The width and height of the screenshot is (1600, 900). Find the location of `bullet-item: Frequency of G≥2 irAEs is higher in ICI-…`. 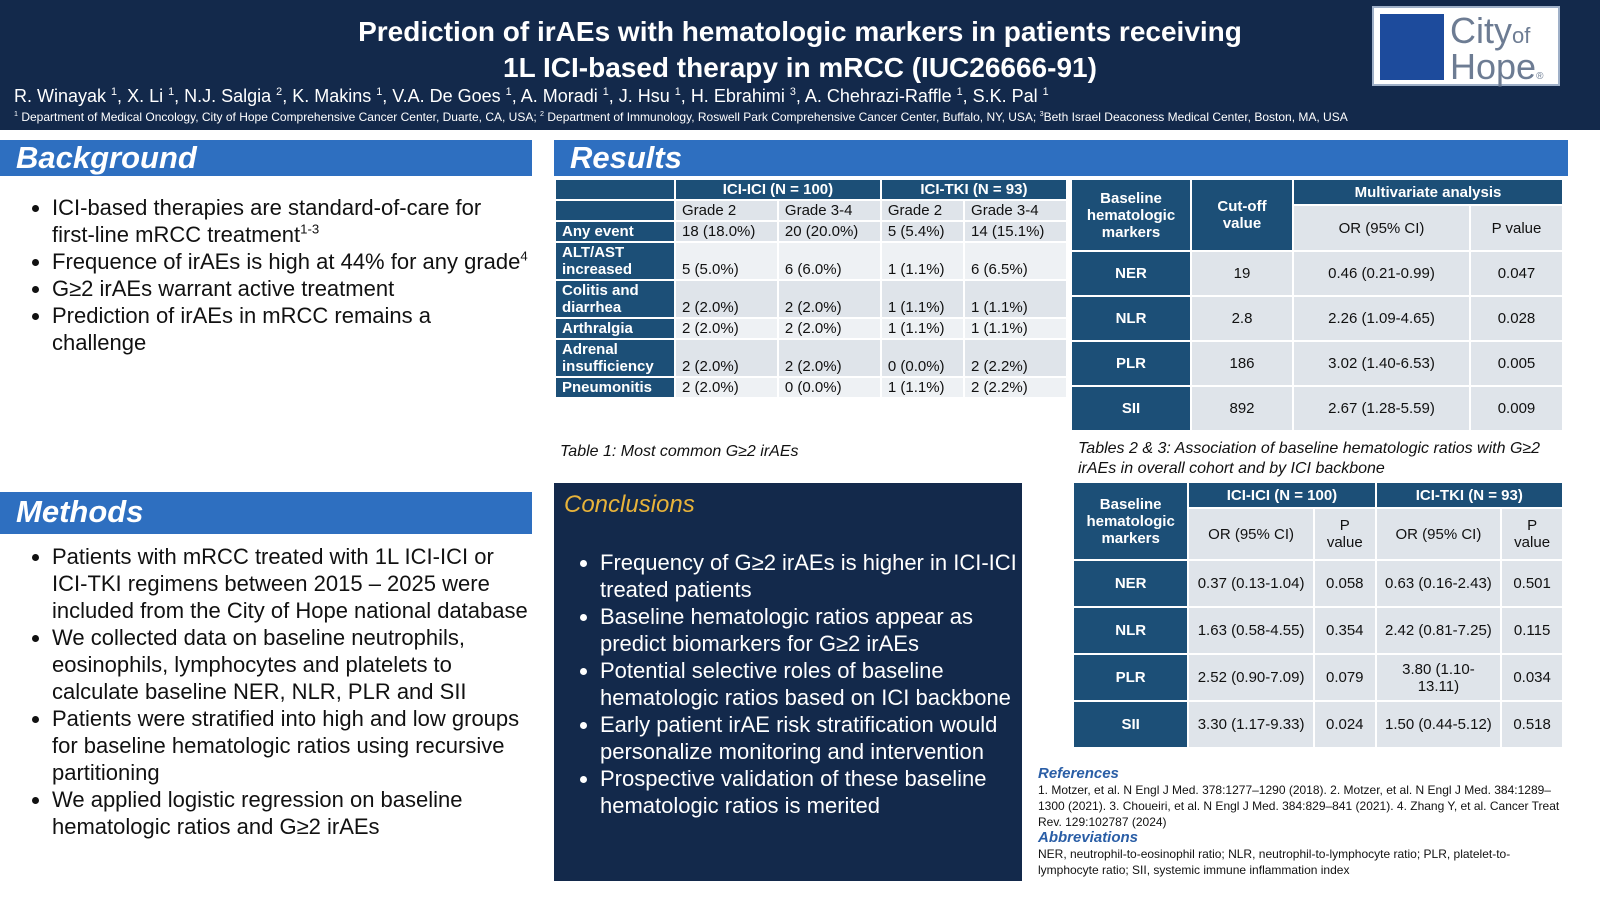

bullet-item: Frequency of G≥2 irAEs is higher in ICI-… is located at coordinates (811, 576).